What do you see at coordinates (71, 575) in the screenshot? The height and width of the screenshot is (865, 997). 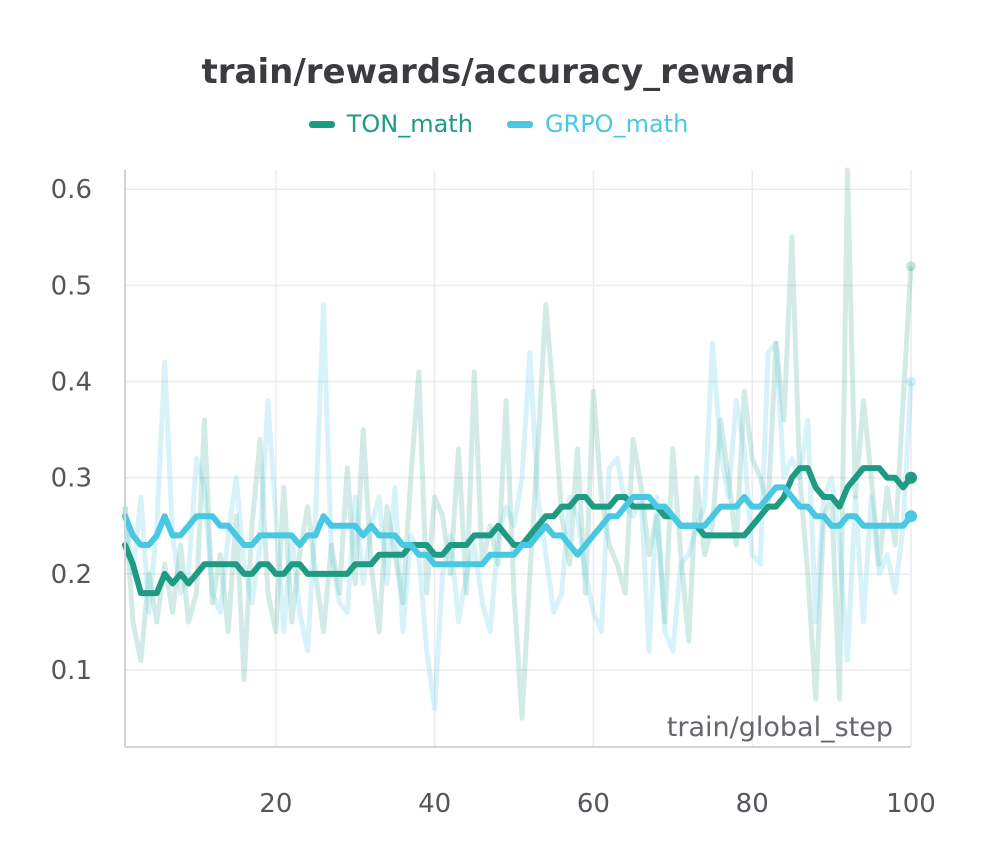 I see `y-tick-label-1: 0.2` at bounding box center [71, 575].